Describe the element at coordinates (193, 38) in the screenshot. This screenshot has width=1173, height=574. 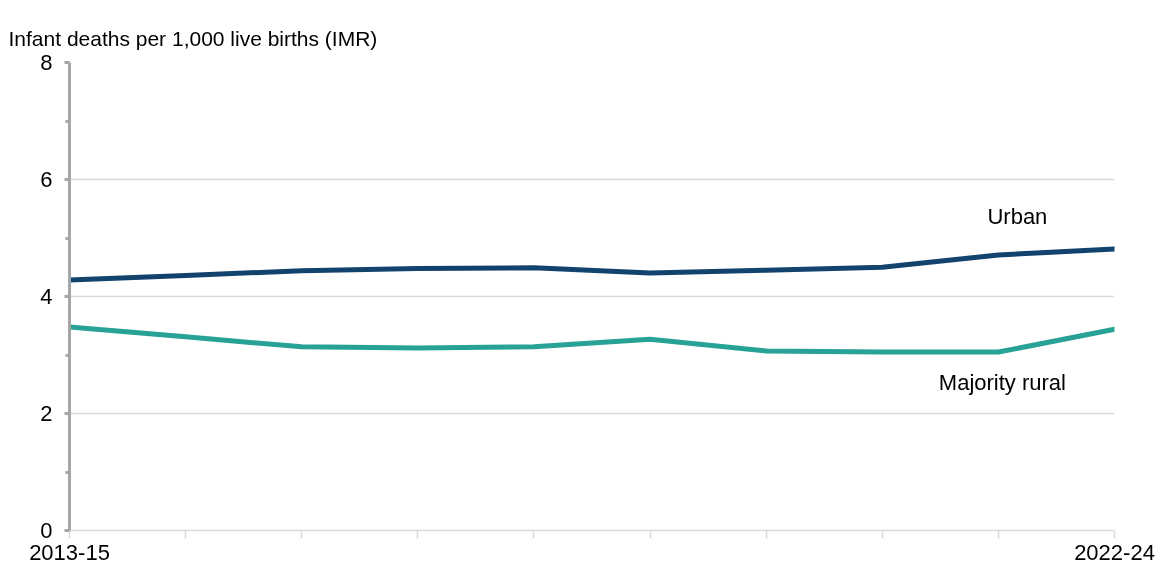
I see `y-axis-title: Infant deaths per 1,000 live births (IMR)` at that location.